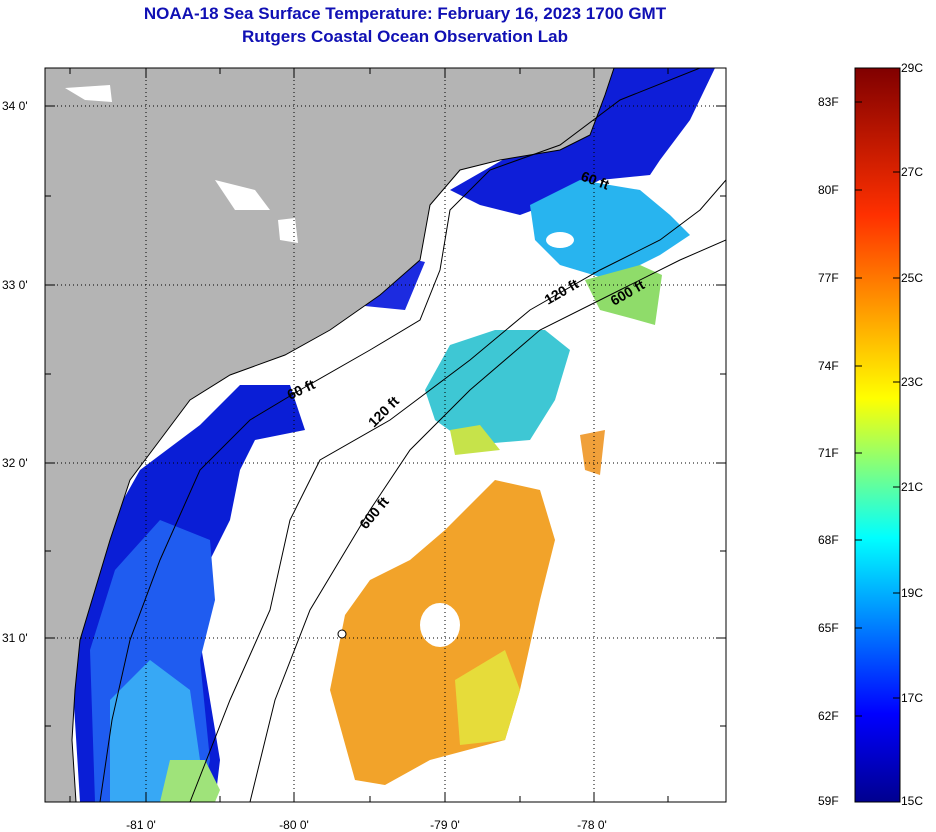 Image resolution: width=936 pixels, height=832 pixels. Describe the element at coordinates (828, 366) in the screenshot. I see `colorbar-label-74f: 74F` at that location.